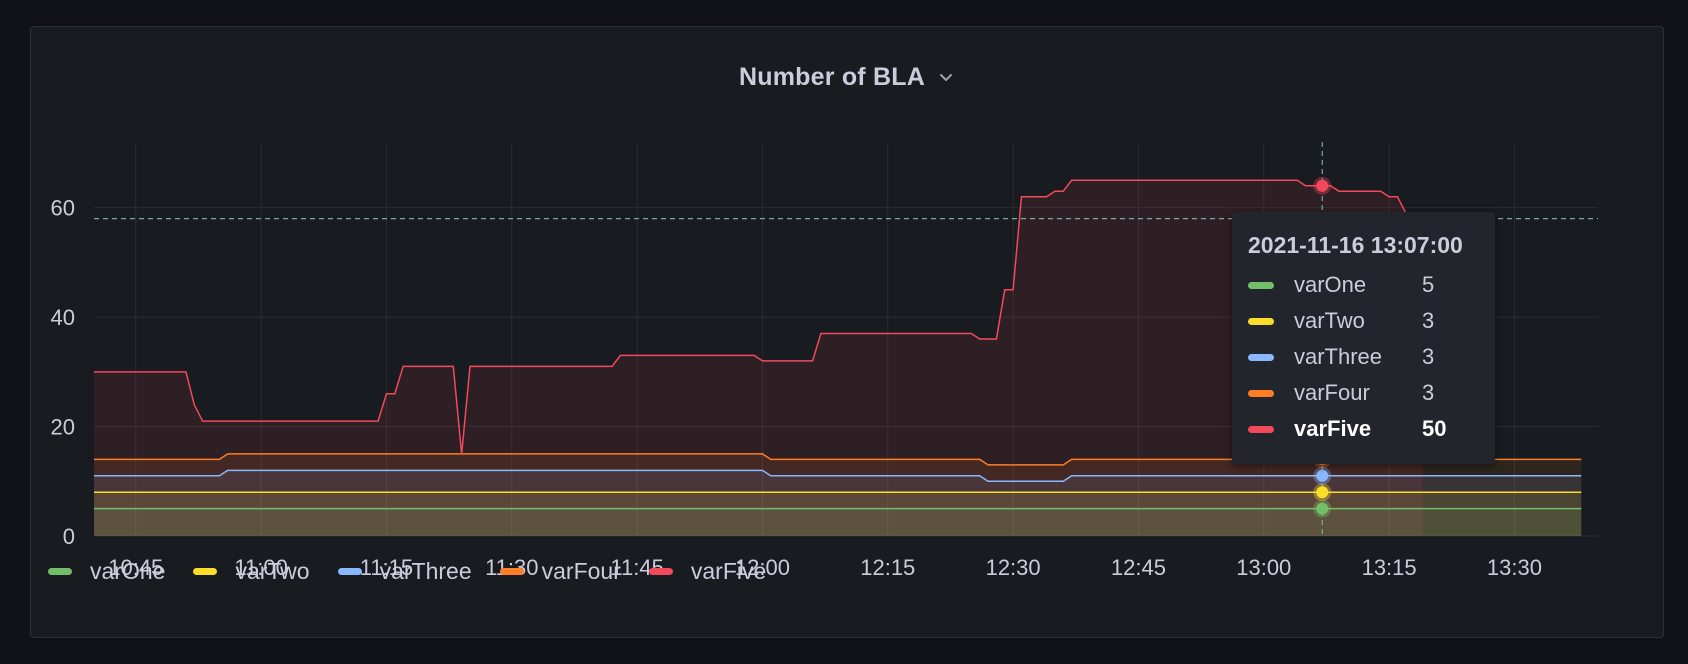 This screenshot has width=1688, height=664. What do you see at coordinates (1013, 567) in the screenshot?
I see `x-tick-label: 12:30` at bounding box center [1013, 567].